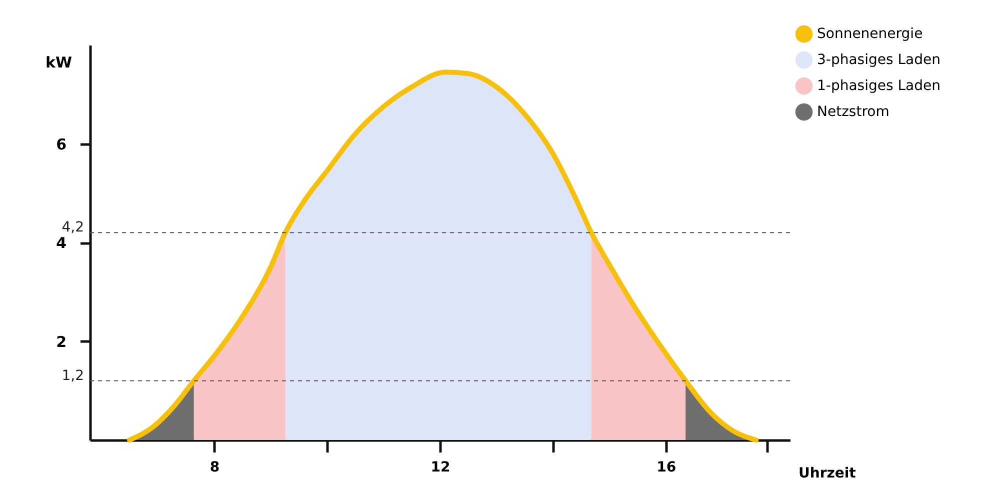 The height and width of the screenshot is (500, 982). I want to click on legend-label: Netzstrom, so click(853, 112).